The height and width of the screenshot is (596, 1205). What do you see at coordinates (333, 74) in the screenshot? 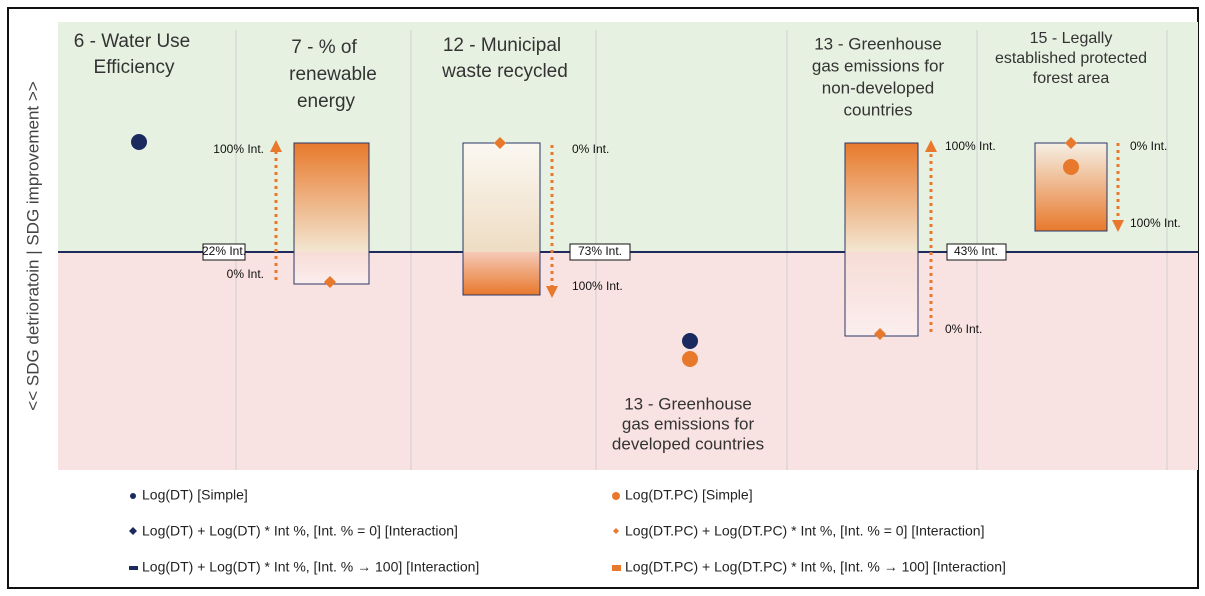
I see `panel-title: renewable` at bounding box center [333, 74].